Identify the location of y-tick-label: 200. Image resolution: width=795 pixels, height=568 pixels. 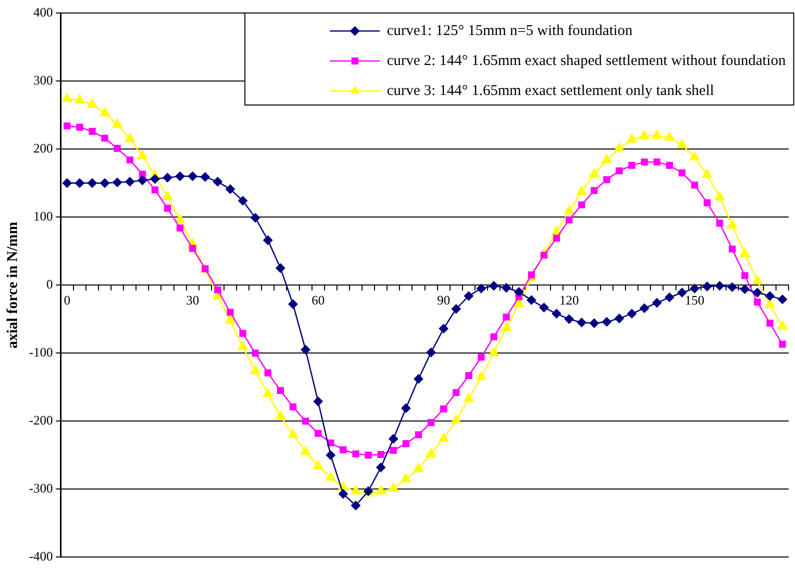
(43, 148).